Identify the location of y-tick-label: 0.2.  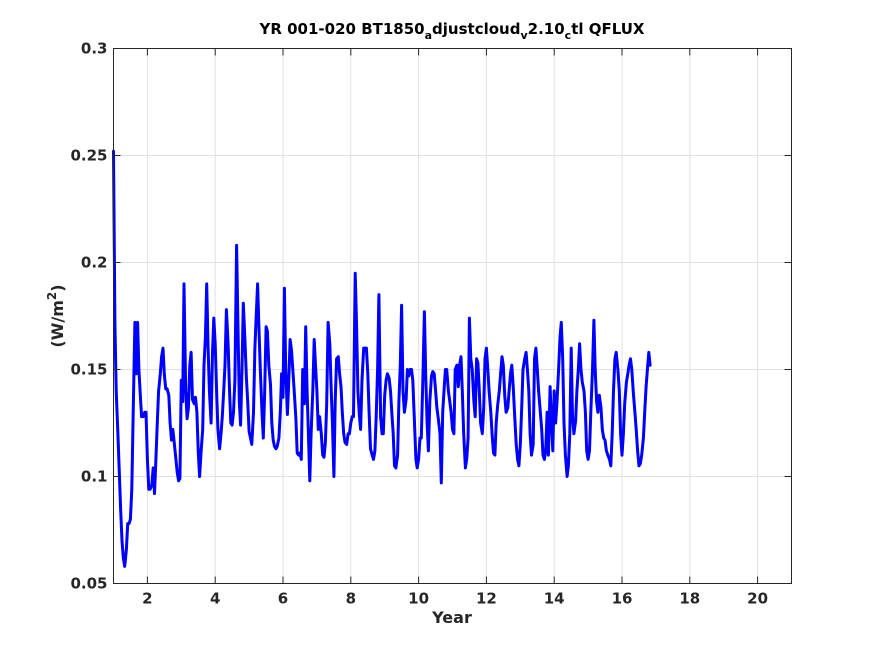
(94, 263).